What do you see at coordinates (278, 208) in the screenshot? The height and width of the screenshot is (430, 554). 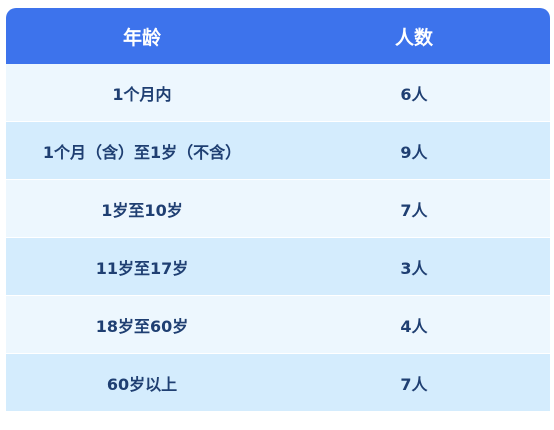 I see `table-row: 1岁至10岁 7人` at bounding box center [278, 208].